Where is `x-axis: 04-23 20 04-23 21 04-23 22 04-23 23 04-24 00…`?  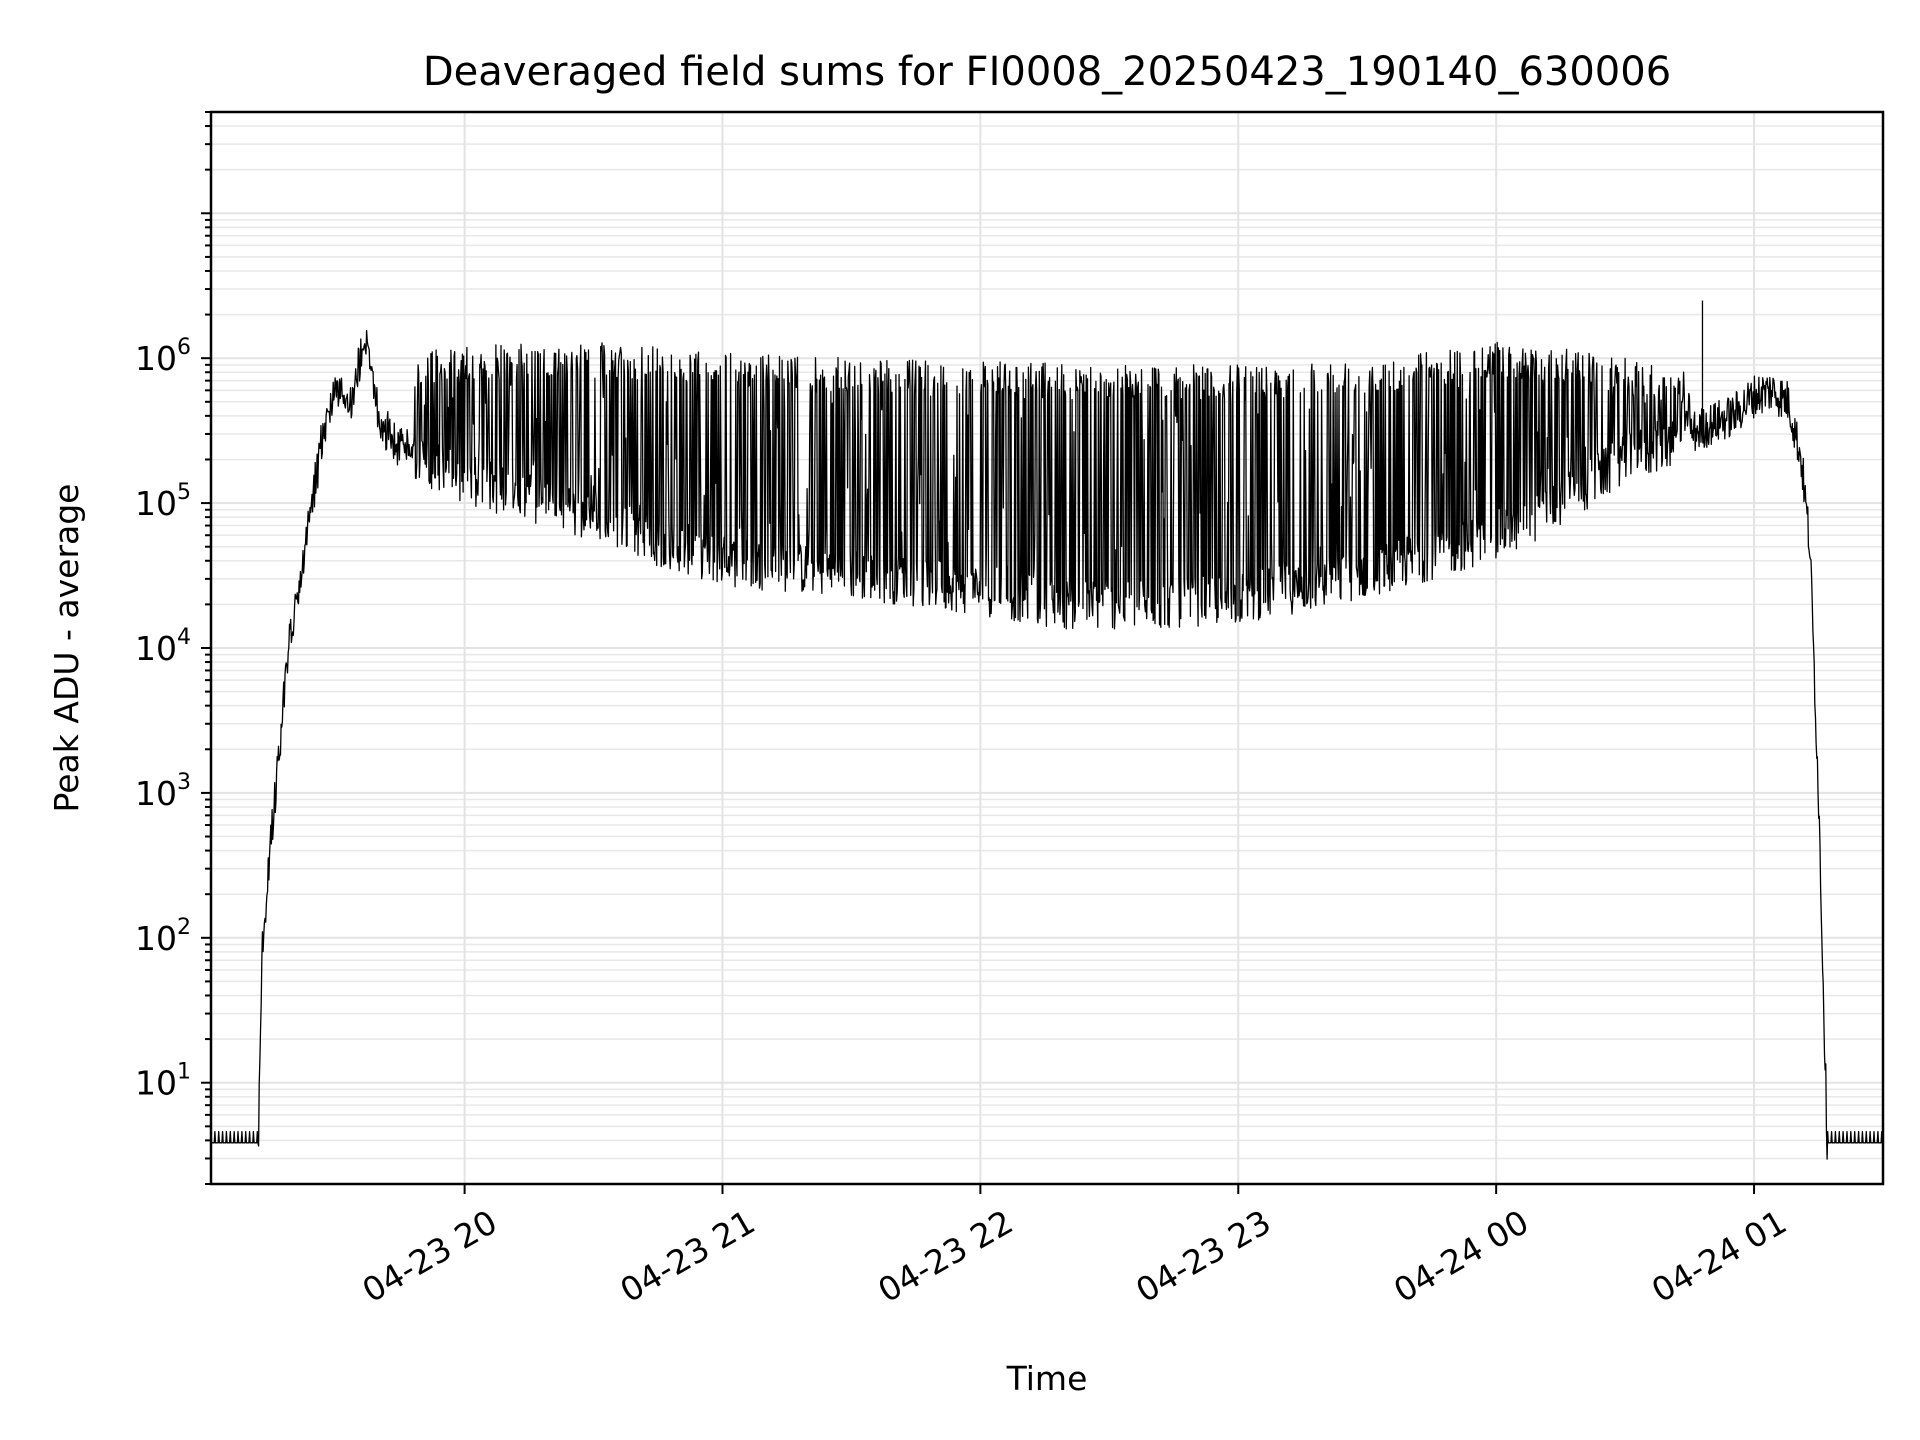
x-axis: 04-23 20 04-23 21 04-23 22 04-23 23 04-24 00… is located at coordinates (1074, 1247).